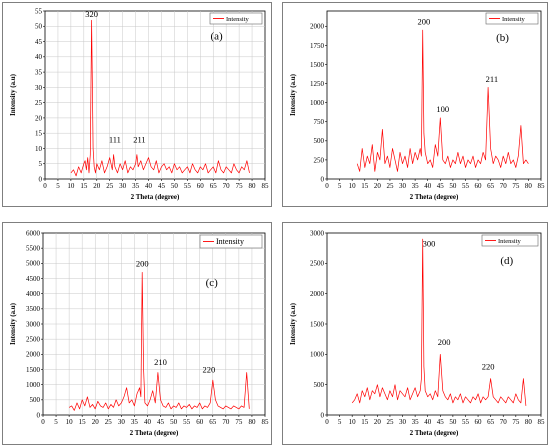  Describe the element at coordinates (442, 109) in the screenshot. I see `peak-label: 100` at that location.